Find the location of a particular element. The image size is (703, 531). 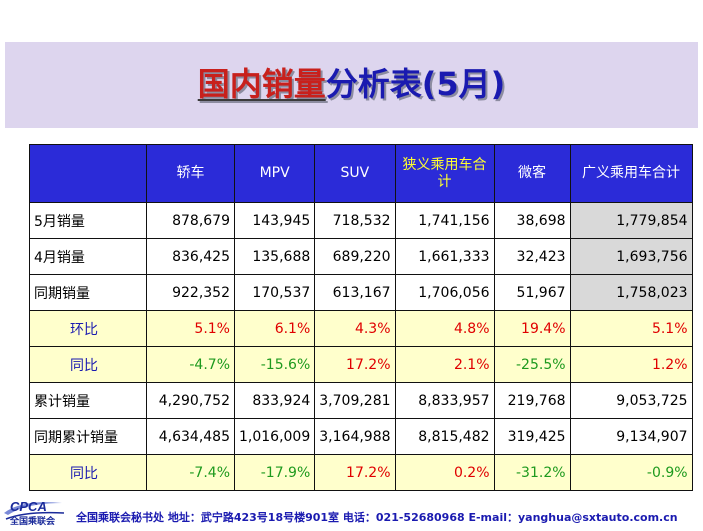

cell: 613,167 is located at coordinates (355, 292).